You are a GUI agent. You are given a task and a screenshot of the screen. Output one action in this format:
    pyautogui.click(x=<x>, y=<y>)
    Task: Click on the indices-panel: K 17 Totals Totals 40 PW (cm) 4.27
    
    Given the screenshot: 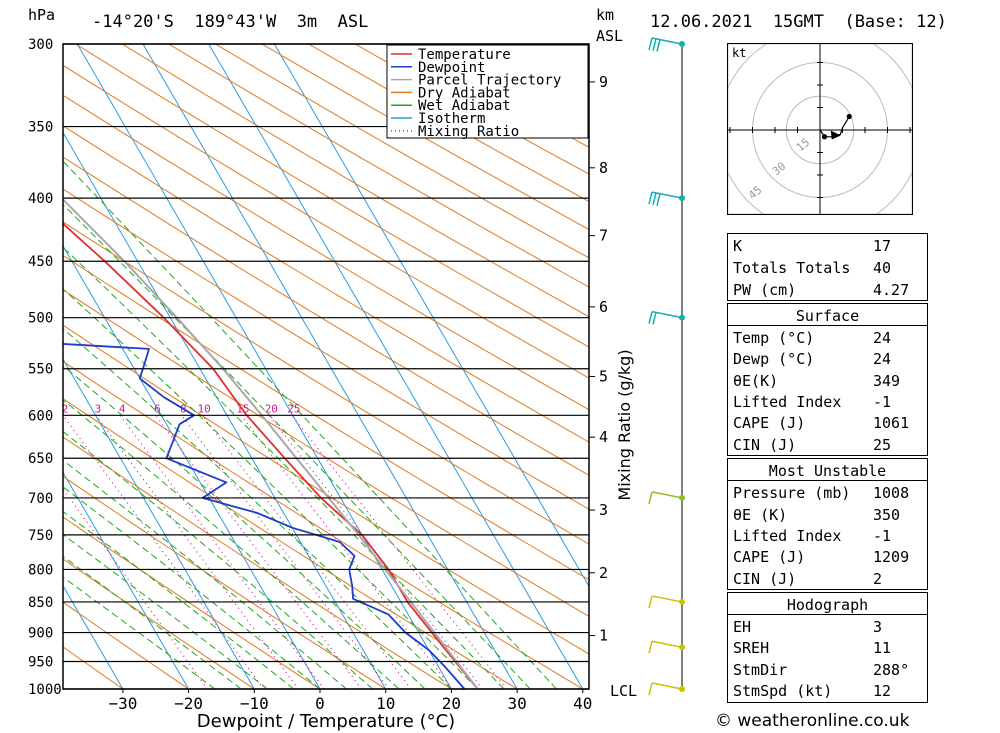 What is the action you would take?
    pyautogui.click(x=827, y=267)
    